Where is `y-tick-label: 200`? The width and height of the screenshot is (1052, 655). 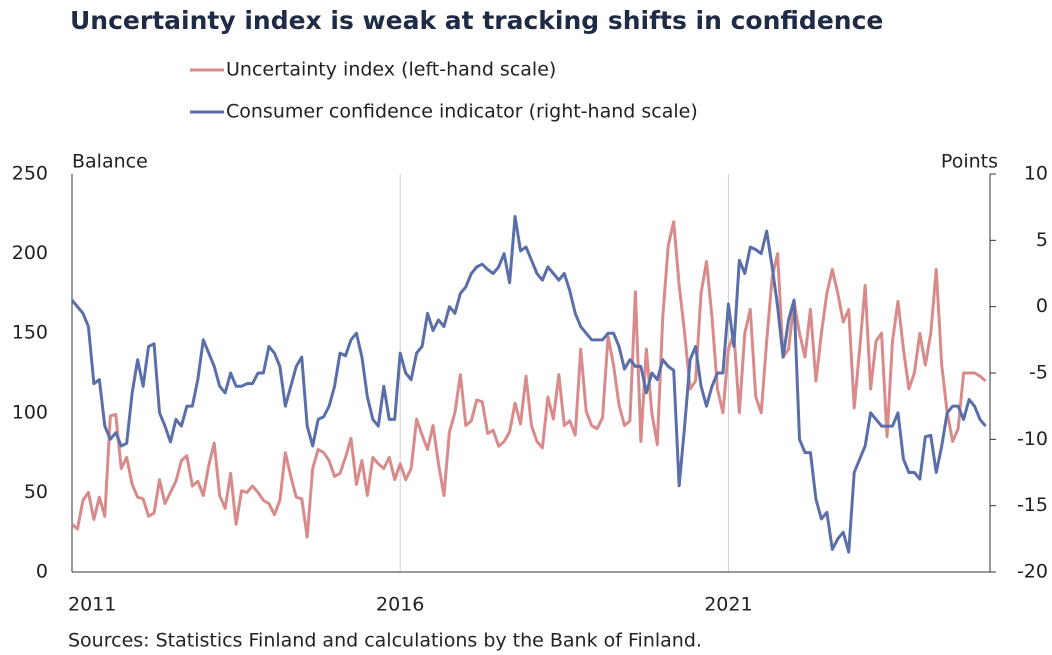 y-tick-label: 200 is located at coordinates (30, 253).